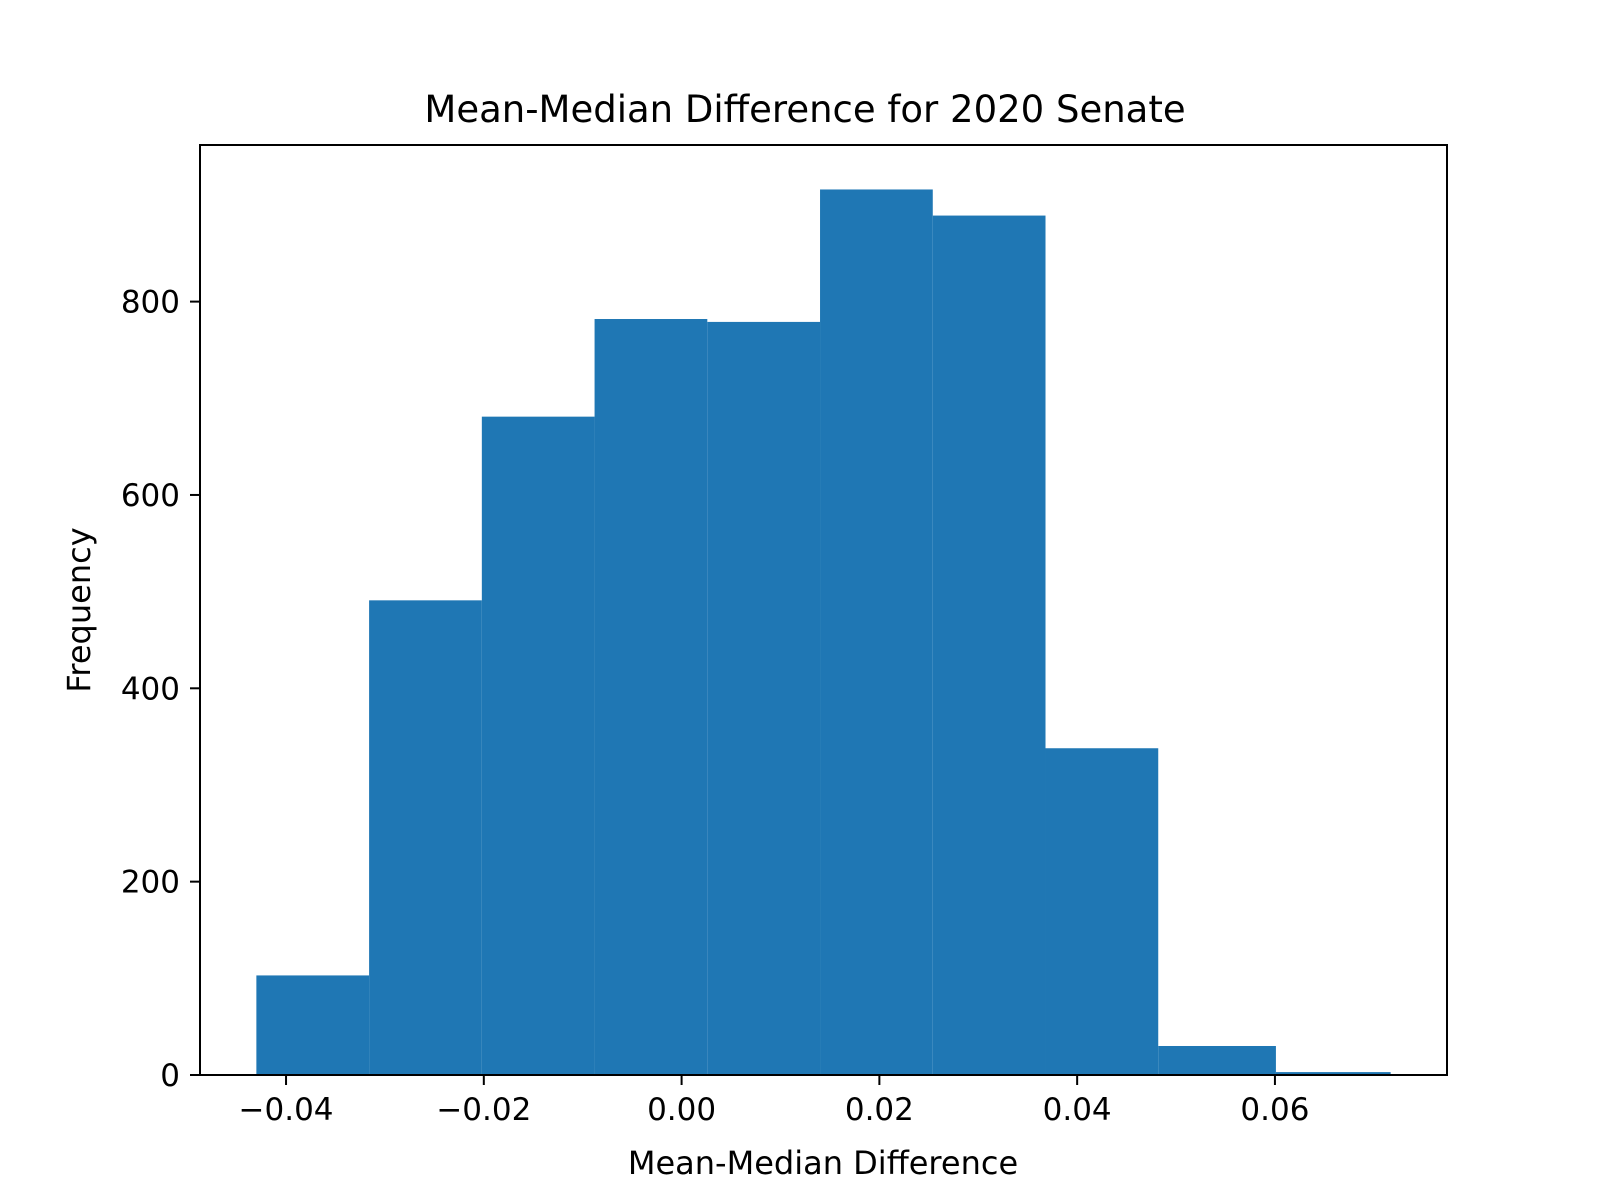 This screenshot has height=1200, width=1600. I want to click on chart-title: Mean-Median Difference for 2020 Senate, so click(804, 109).